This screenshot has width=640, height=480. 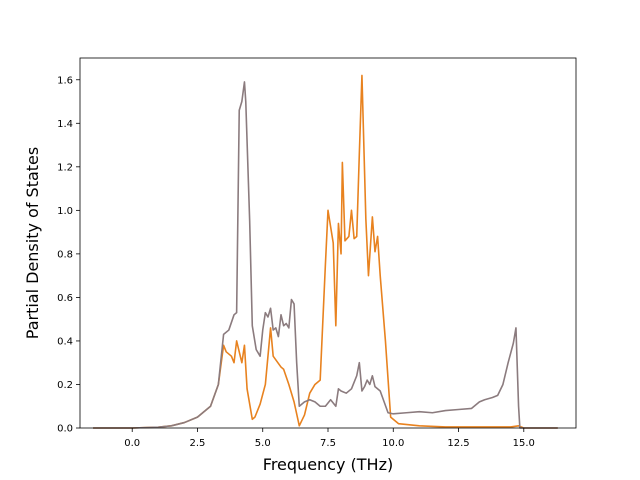 What do you see at coordinates (393, 443) in the screenshot?
I see `x-tick-label: 10.0` at bounding box center [393, 443].